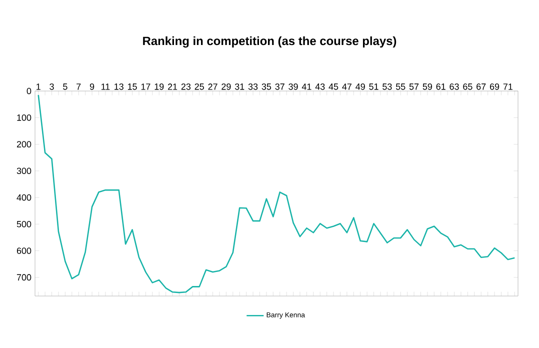 The image size is (539, 348). What do you see at coordinates (24, 171) in the screenshot?
I see `y-tick-label: 300` at bounding box center [24, 171].